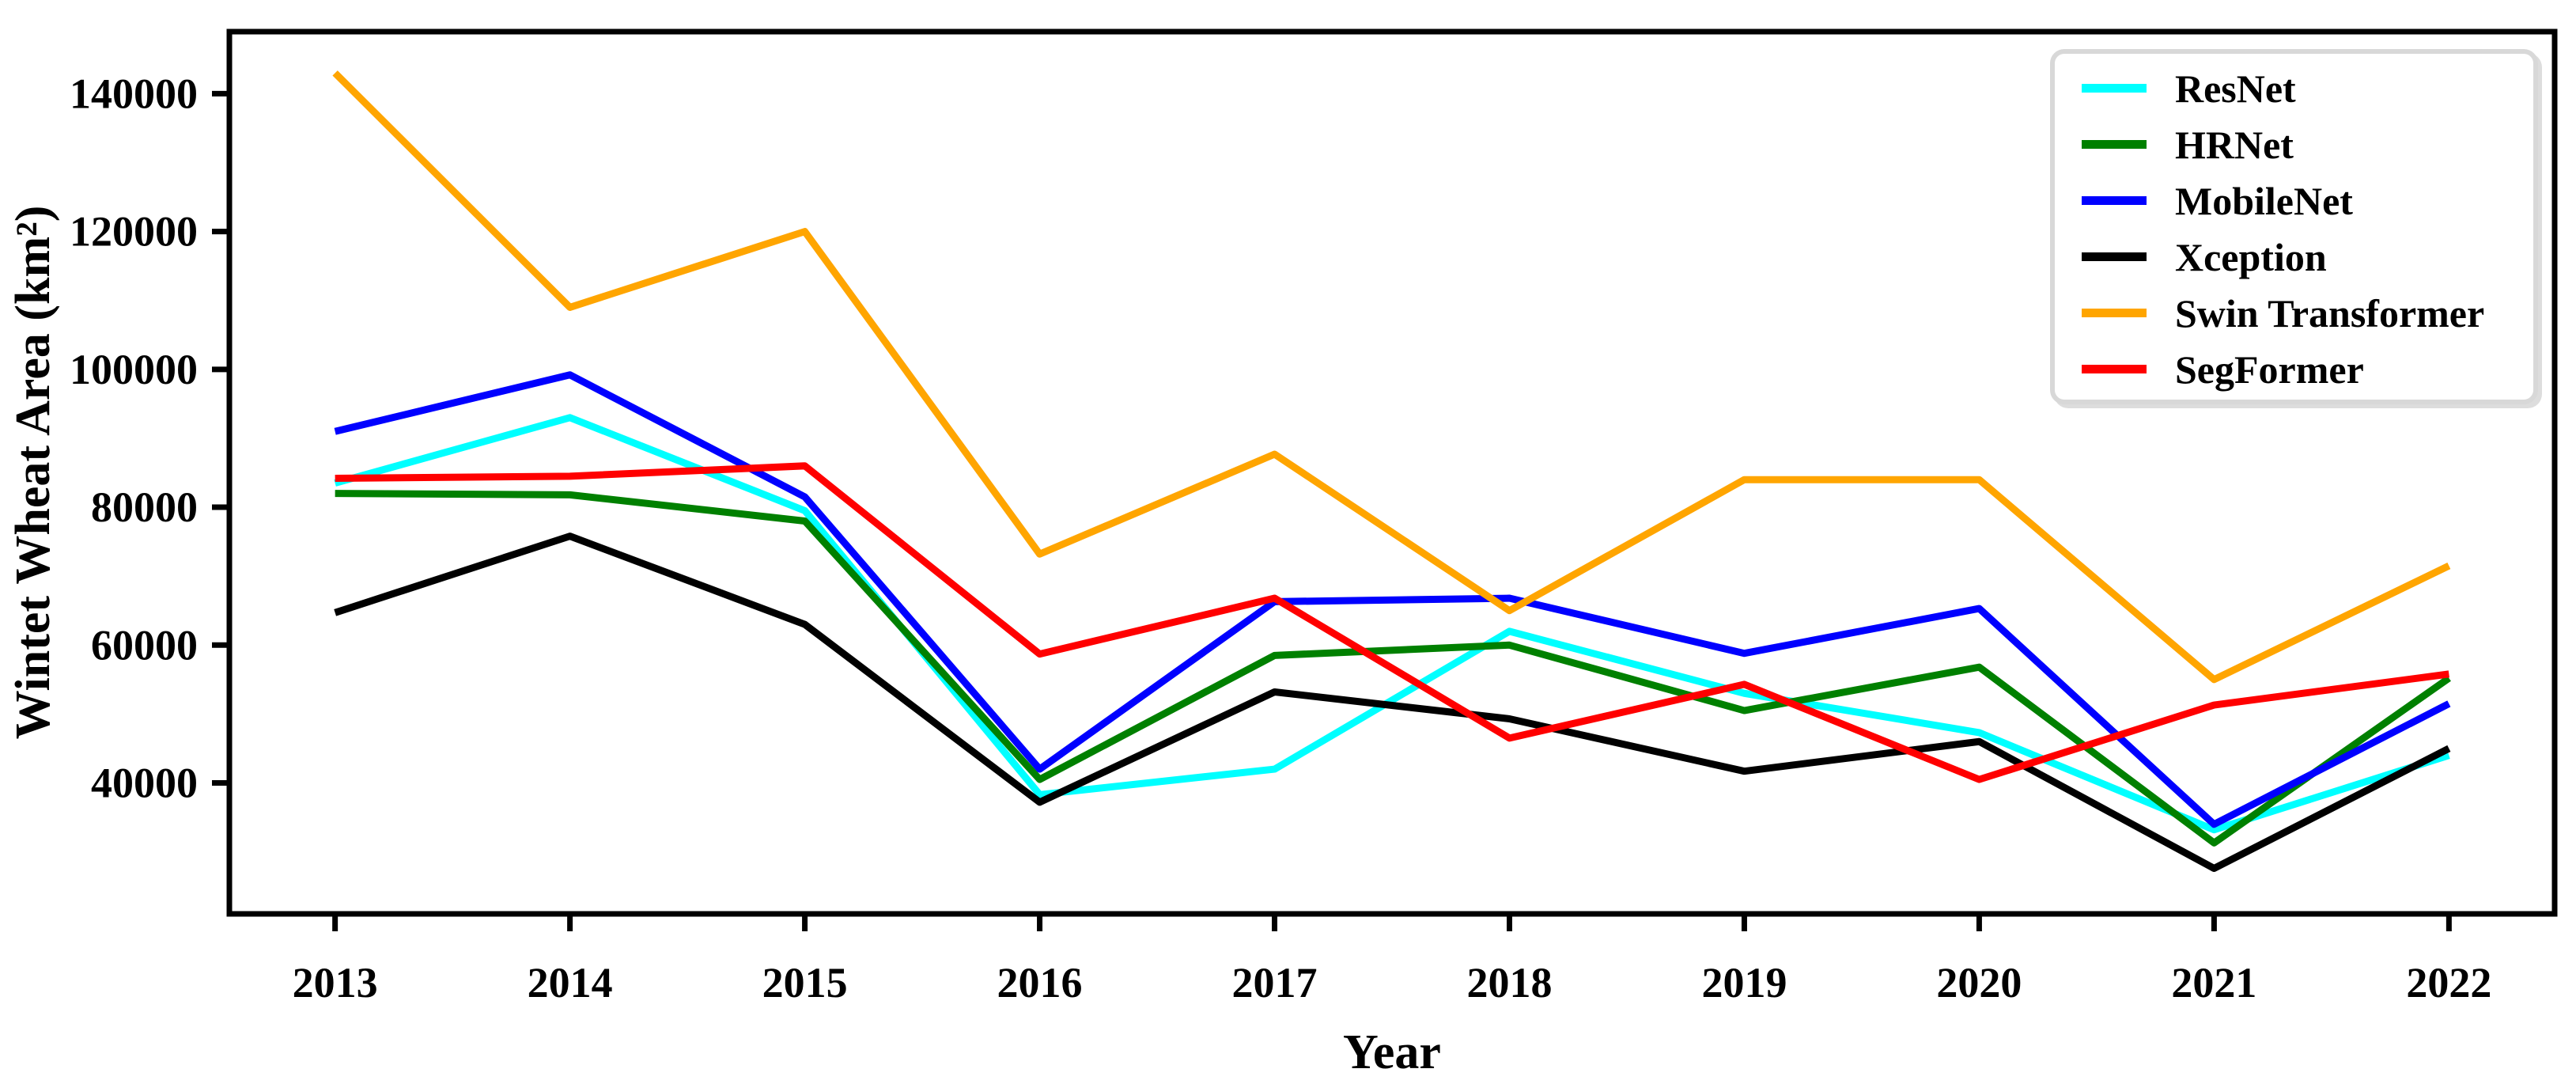 Image resolution: width=2576 pixels, height=1084 pixels. Describe the element at coordinates (1509, 982) in the screenshot. I see `x-tick-label: 2018` at that location.